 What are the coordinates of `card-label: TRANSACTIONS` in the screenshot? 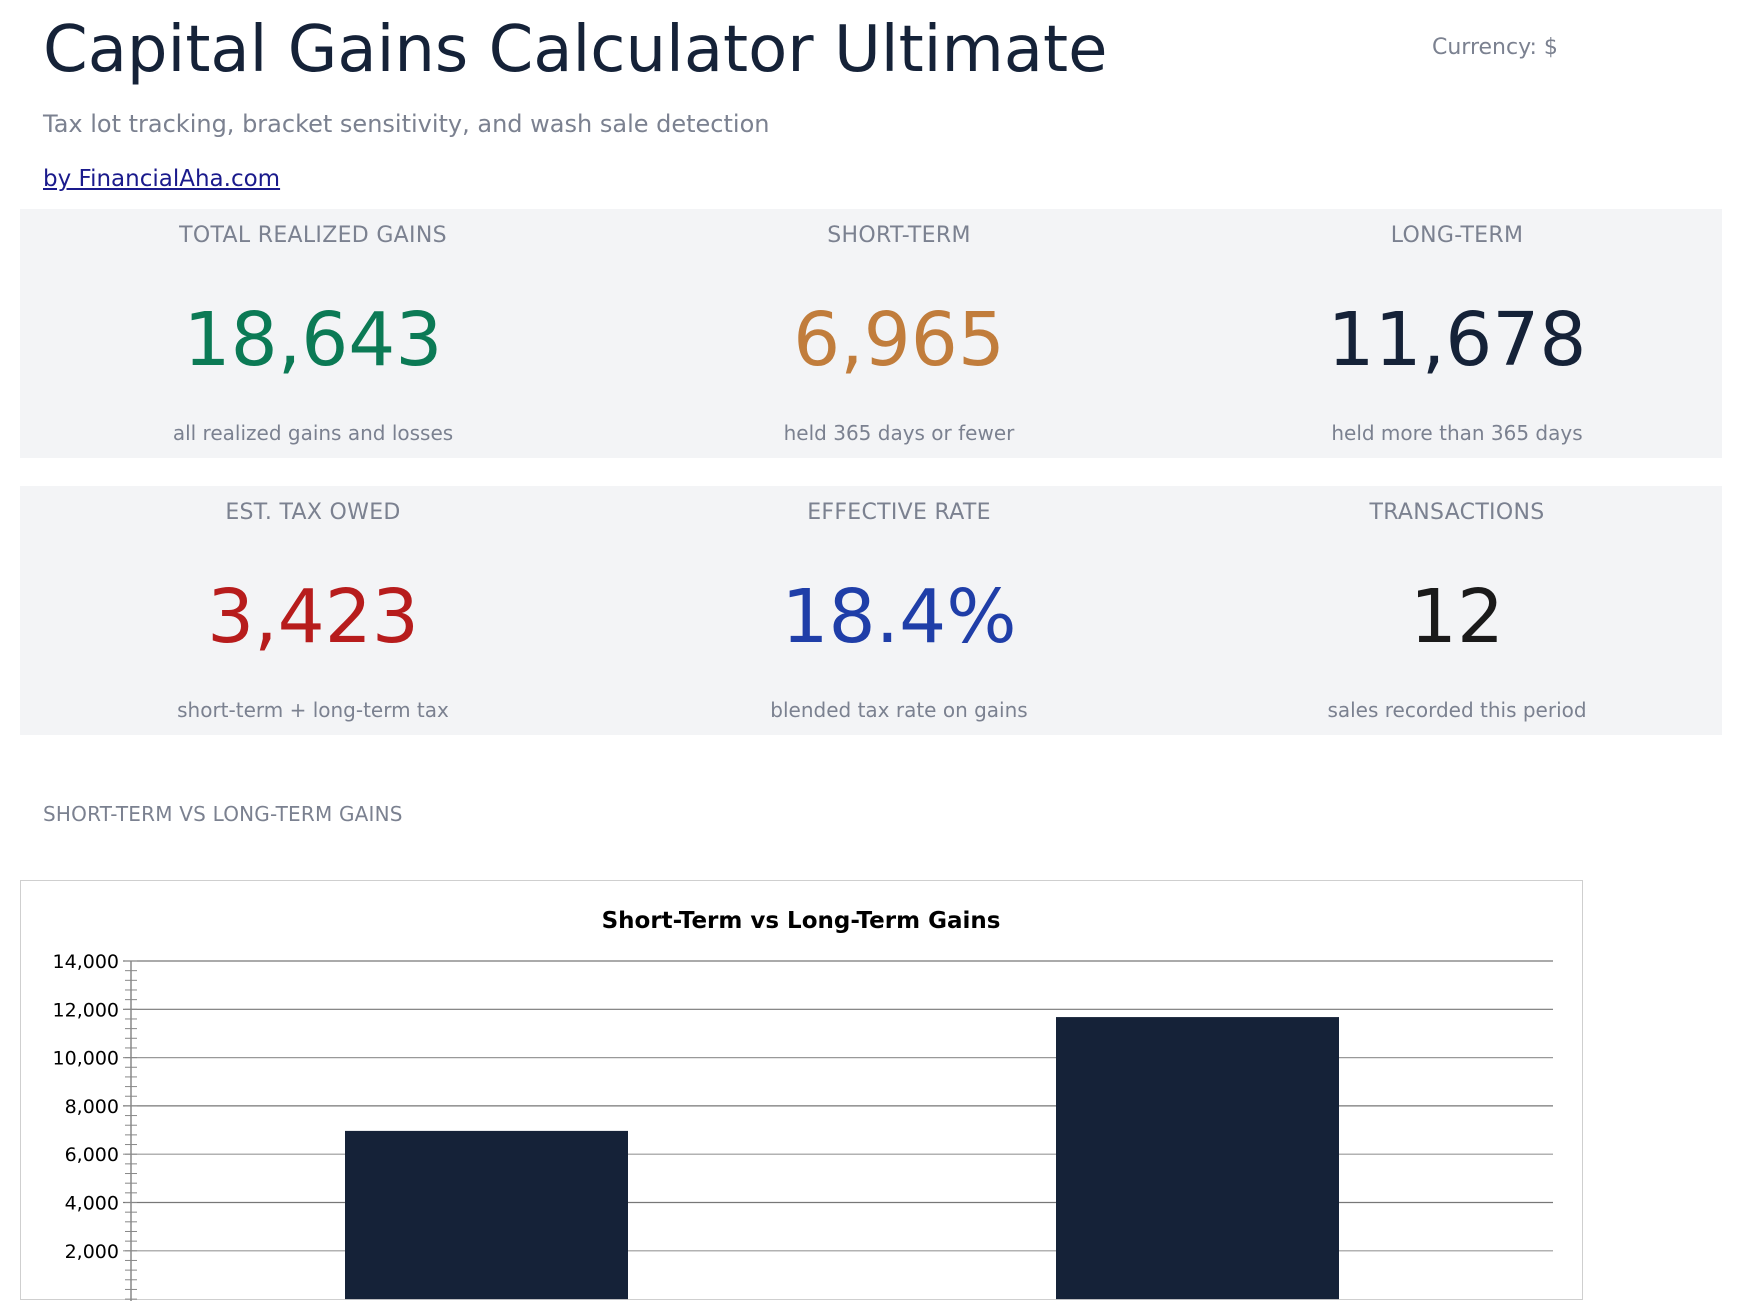 It's located at (1457, 512).